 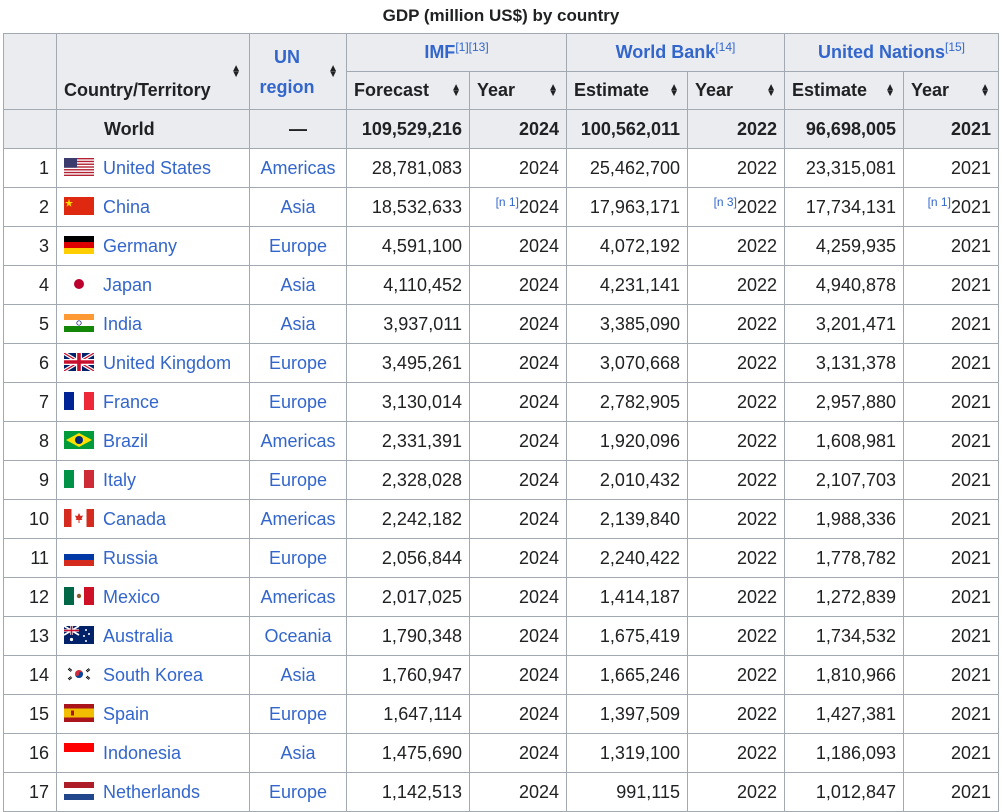 I want to click on country-link: France, so click(x=131, y=401).